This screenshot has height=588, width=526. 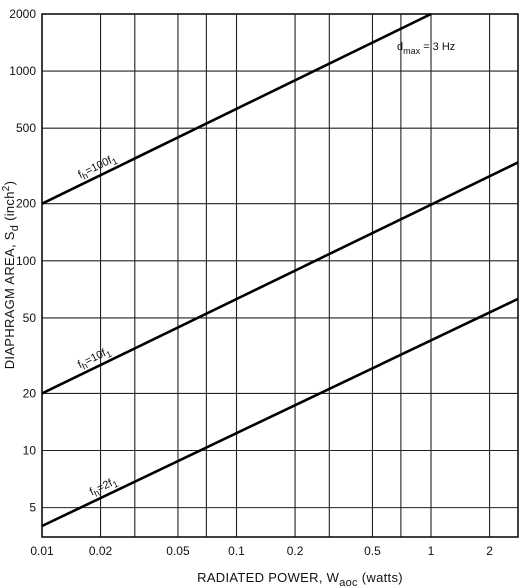 I want to click on x-tick-label: 0.5, so click(x=372, y=551).